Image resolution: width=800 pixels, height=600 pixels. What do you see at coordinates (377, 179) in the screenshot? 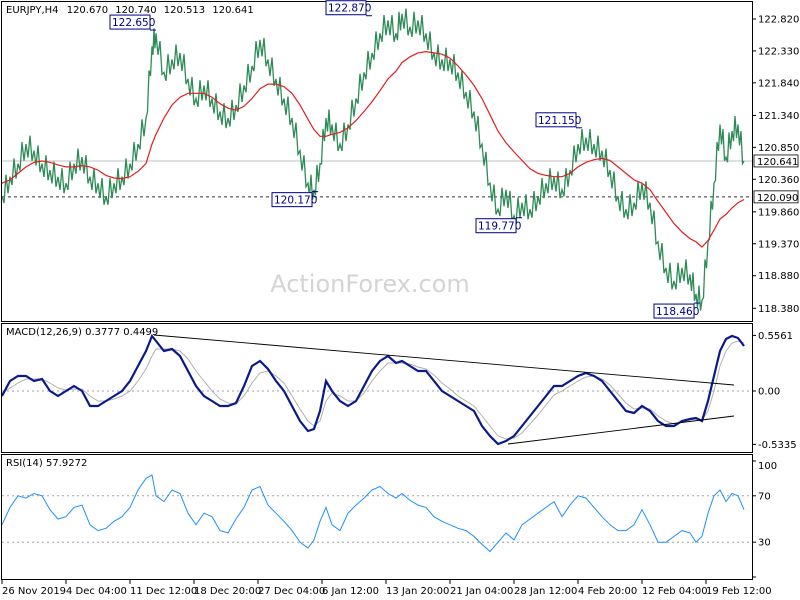
I see `price-static-lines` at bounding box center [377, 179].